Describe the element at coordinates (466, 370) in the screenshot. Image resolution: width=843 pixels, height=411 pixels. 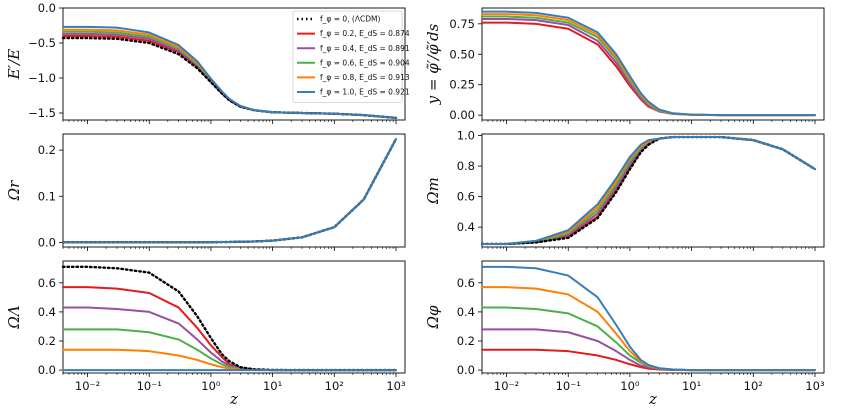
I see `y-tick-label-Ophi: 0.0` at that location.